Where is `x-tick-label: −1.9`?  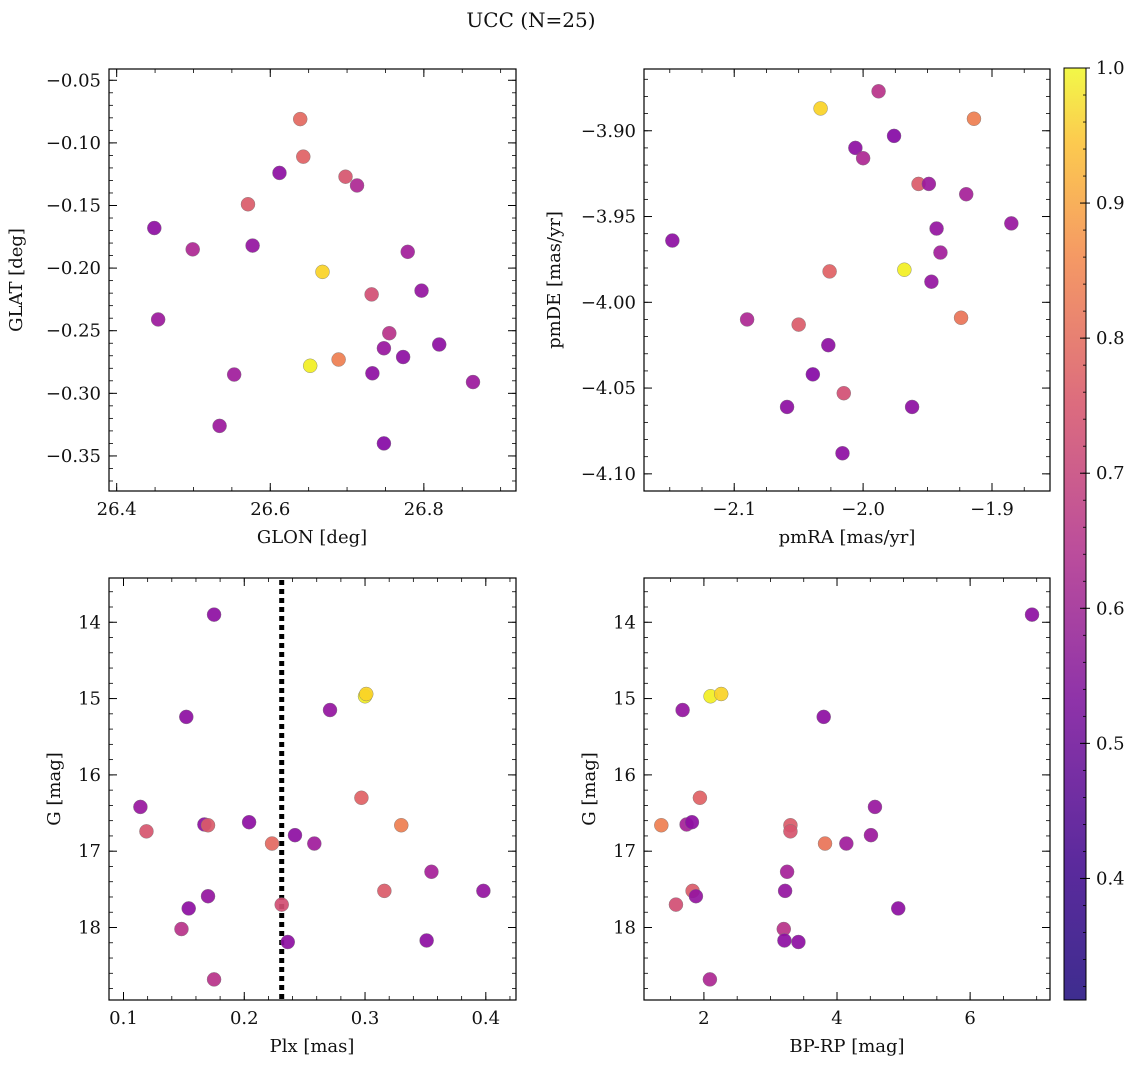 x-tick-label: −1.9 is located at coordinates (992, 509).